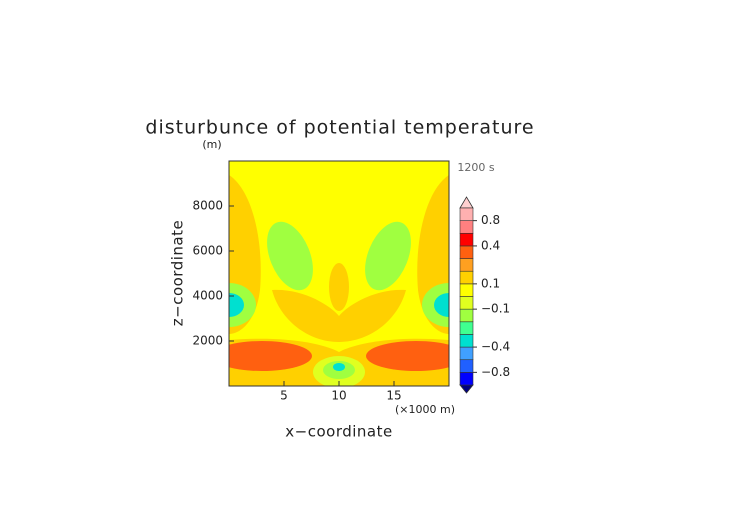 This screenshot has width=752, height=532. Describe the element at coordinates (495, 372) in the screenshot. I see `colorbar-tick-label: −0.8` at that location.